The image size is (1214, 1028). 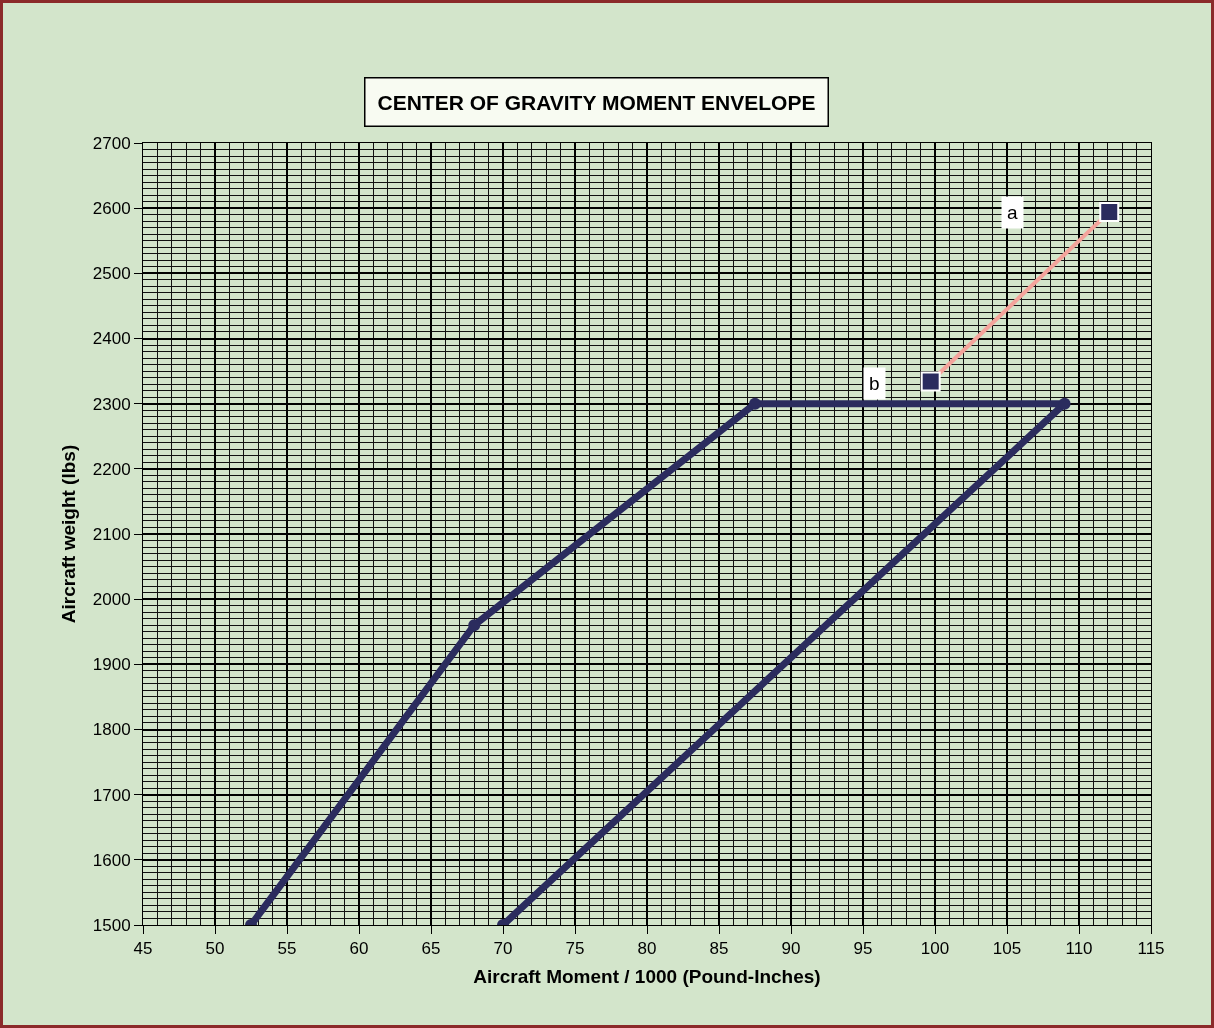 I want to click on x-tick-label: 95, so click(x=863, y=949).